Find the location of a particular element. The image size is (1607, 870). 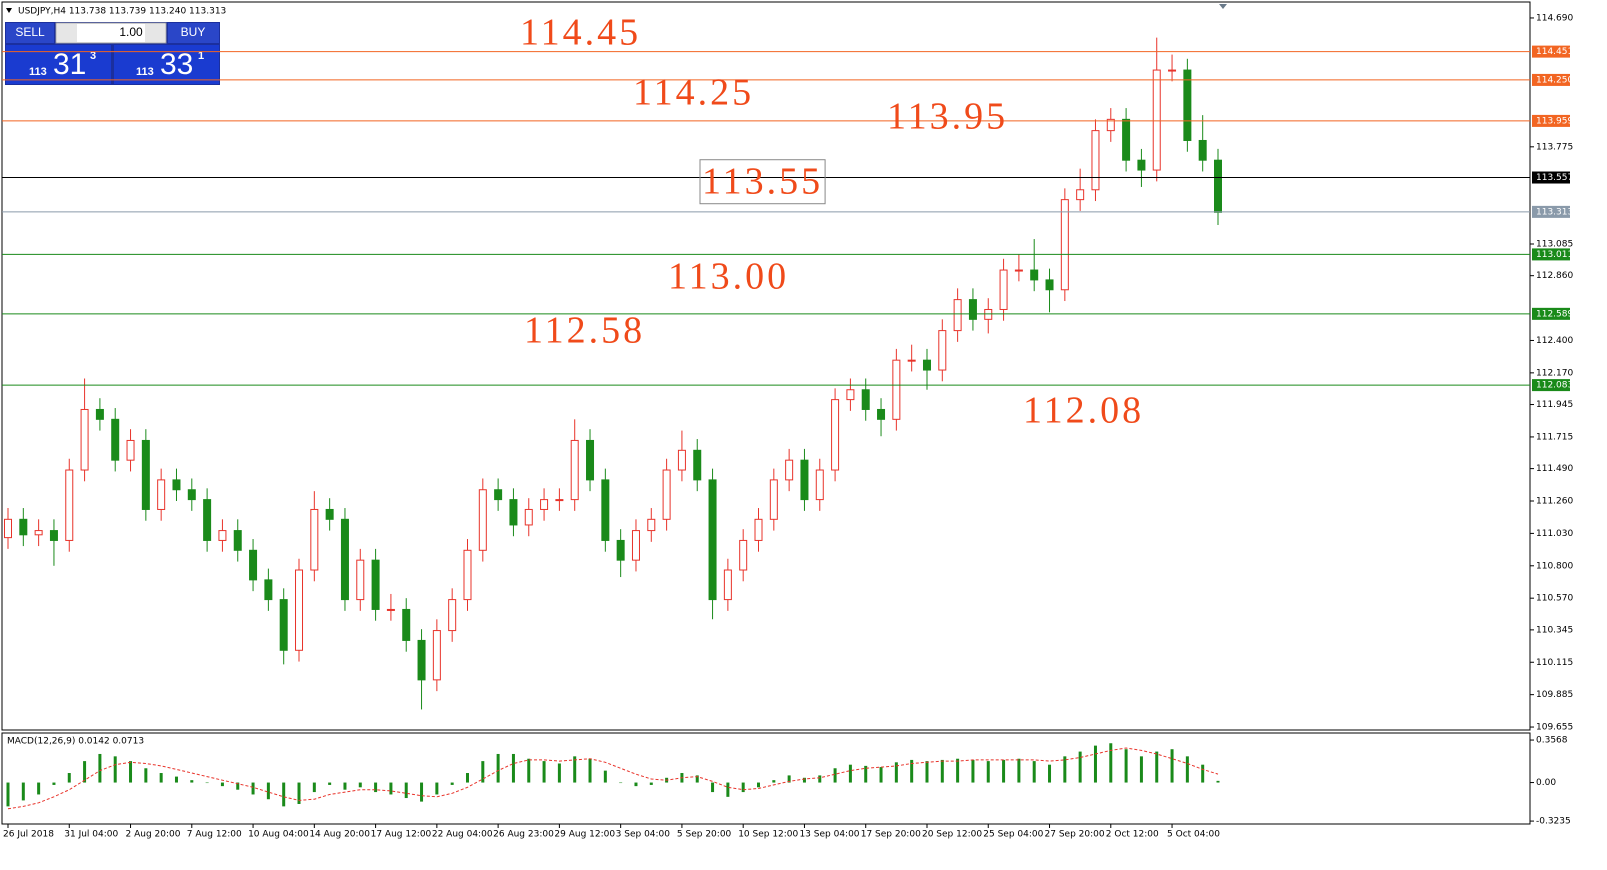

sell-button is located at coordinates (30, 33).